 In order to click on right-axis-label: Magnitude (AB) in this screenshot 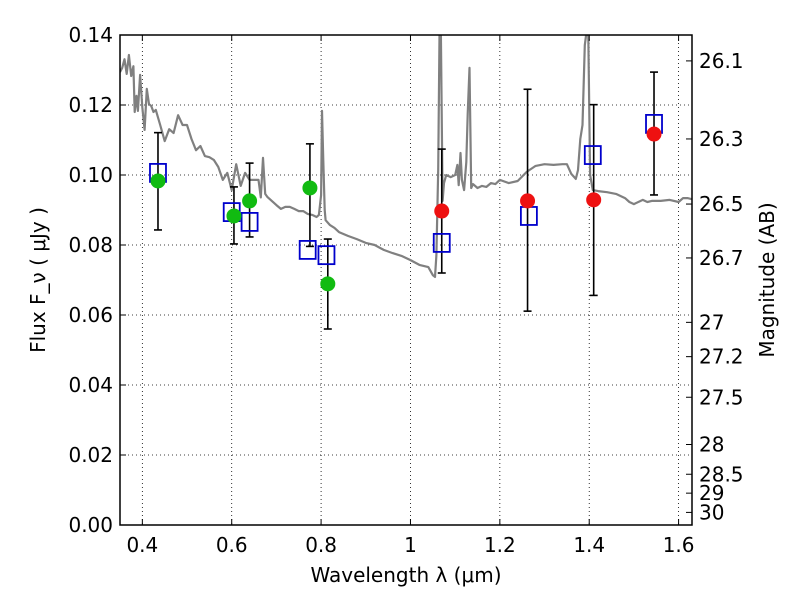, I will do `click(767, 279)`.